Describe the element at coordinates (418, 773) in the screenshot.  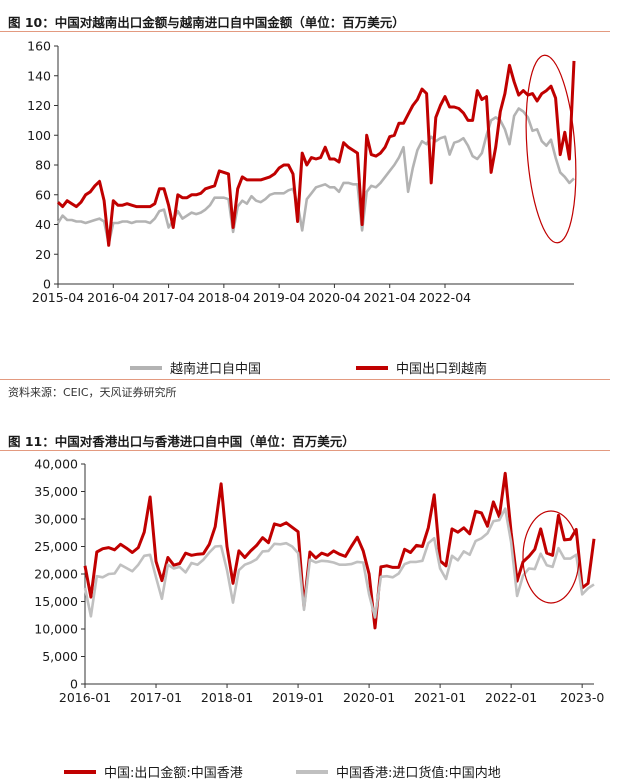
I see `legend-label-2: 中国香港:进口货值:中国内地` at that location.